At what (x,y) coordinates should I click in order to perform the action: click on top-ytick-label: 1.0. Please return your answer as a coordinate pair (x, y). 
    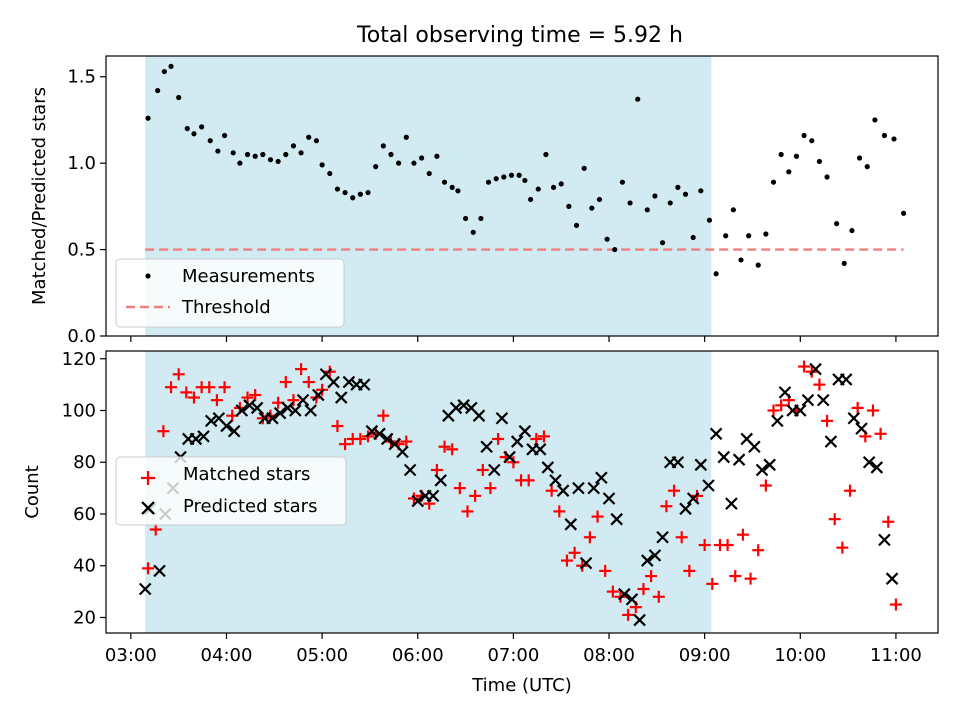
    Looking at the image, I should click on (81, 163).